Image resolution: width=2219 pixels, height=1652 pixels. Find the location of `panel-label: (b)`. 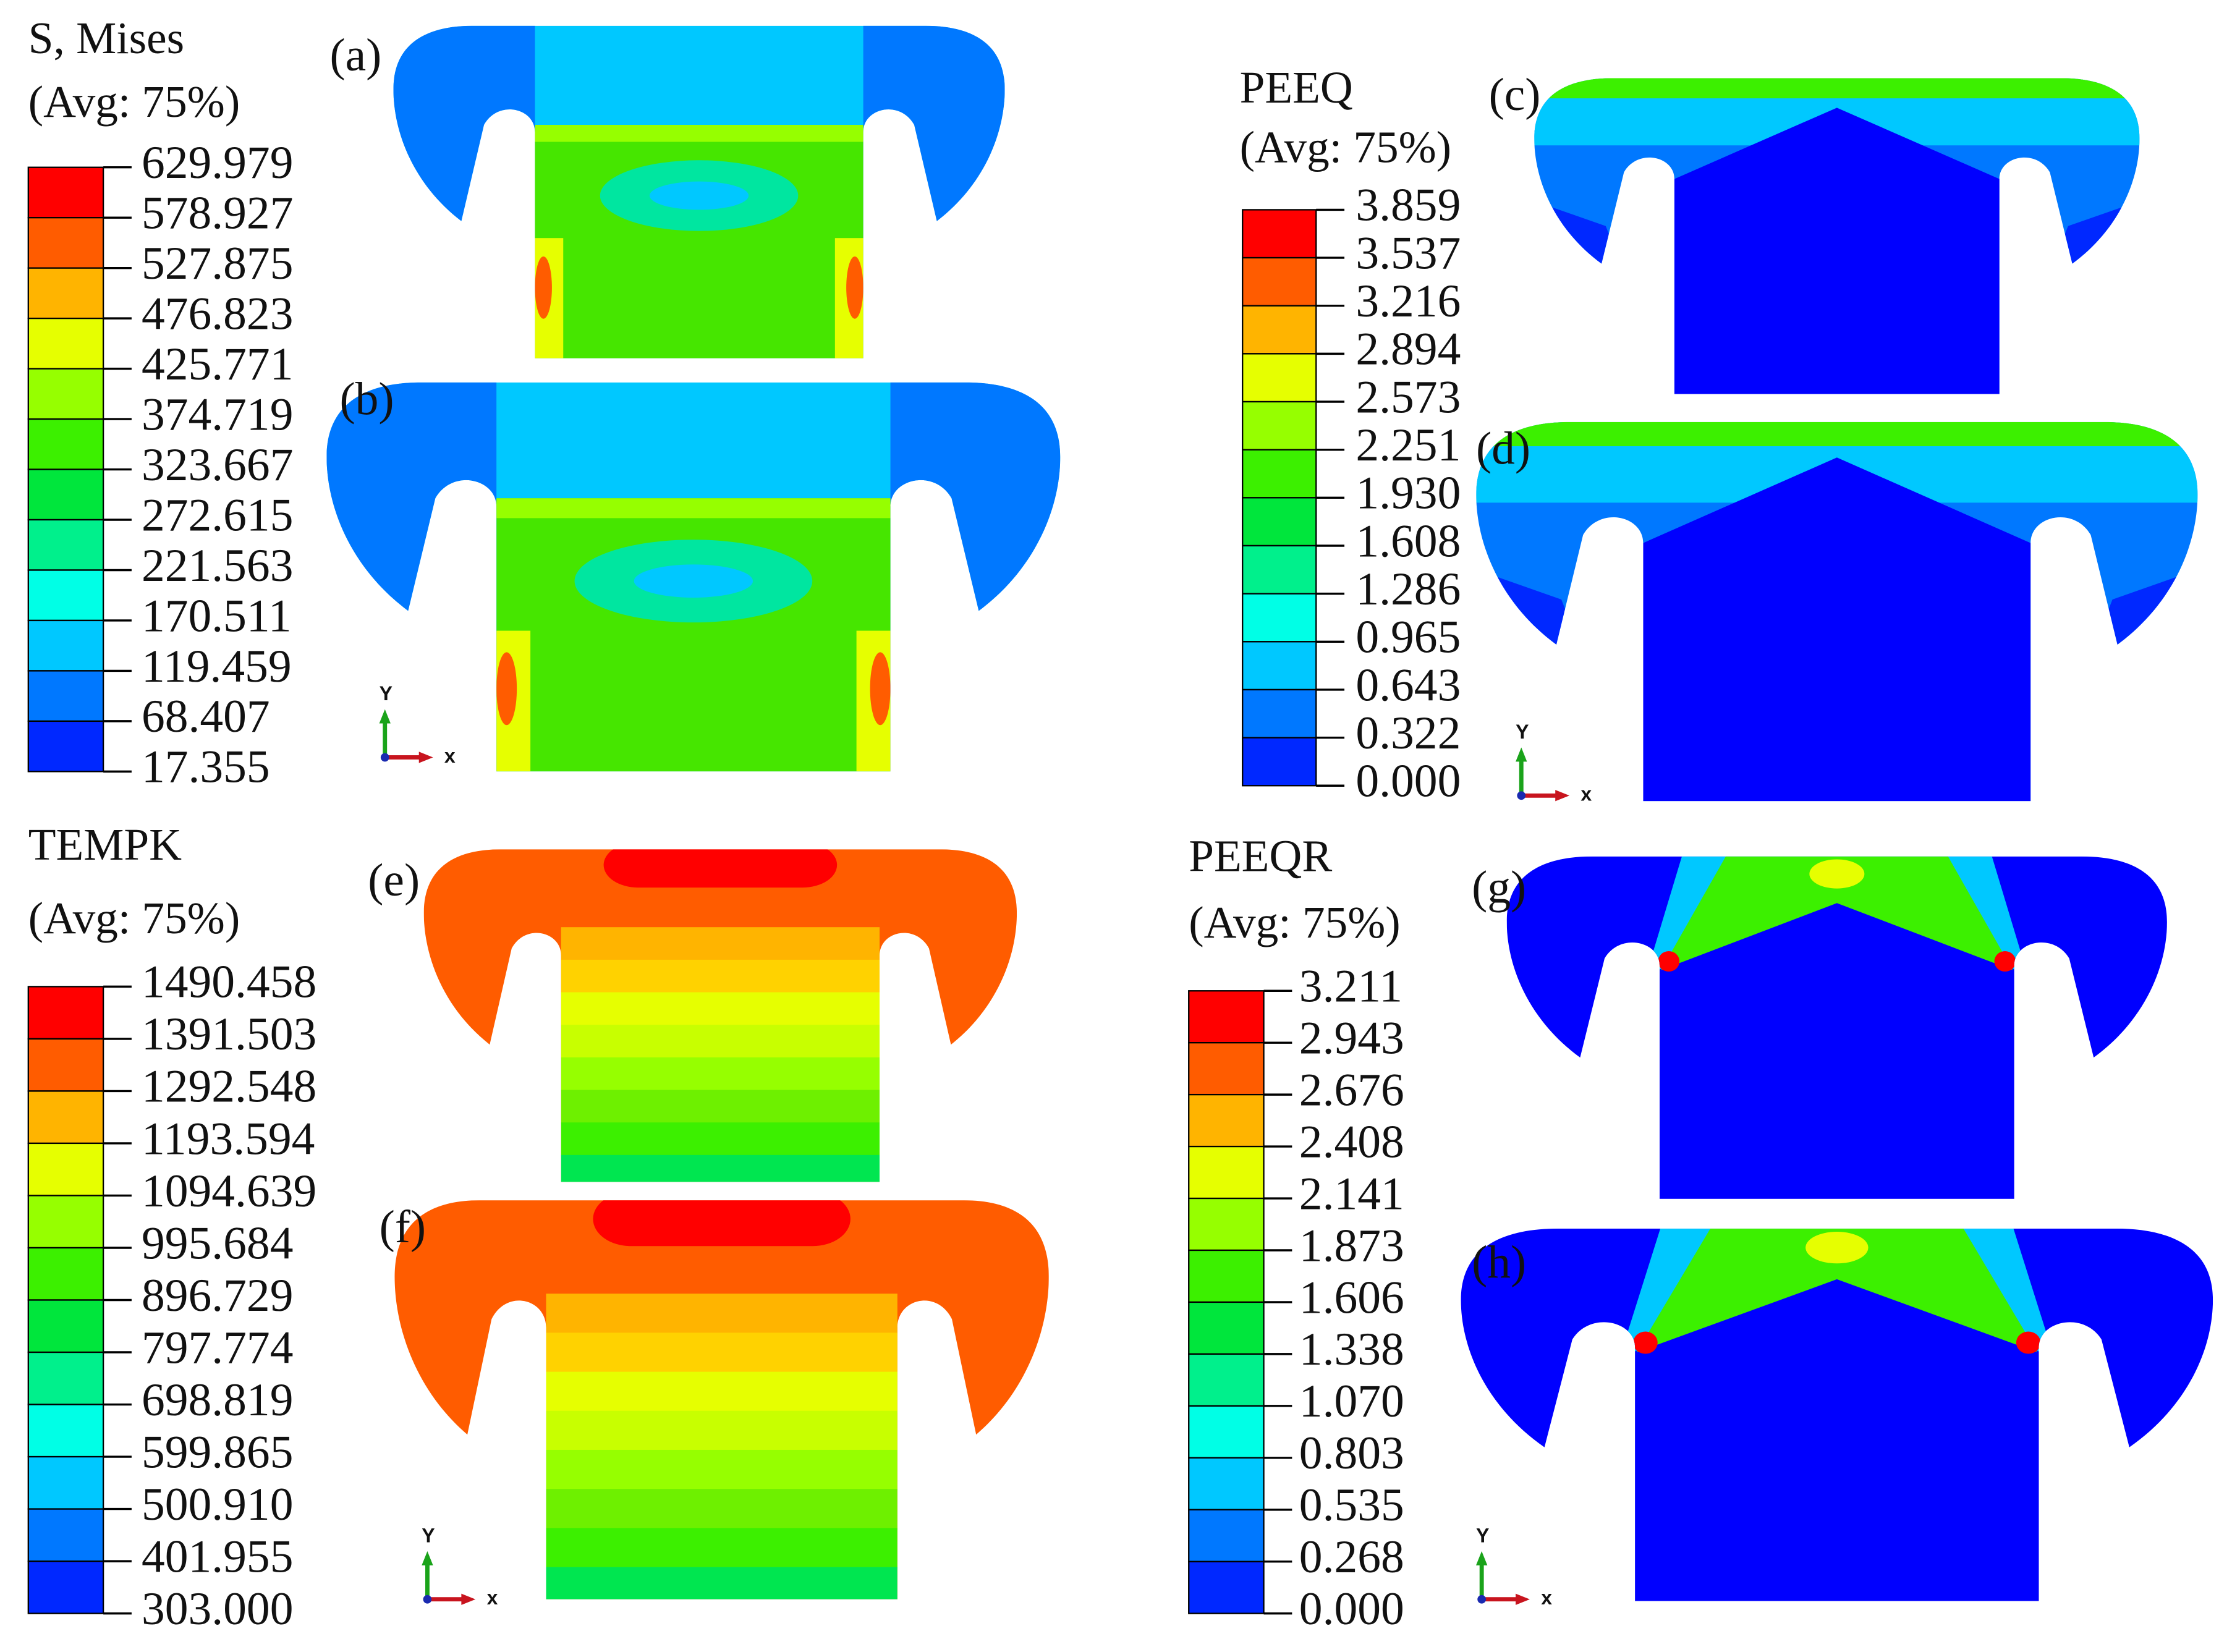

panel-label: (b) is located at coordinates (367, 399).